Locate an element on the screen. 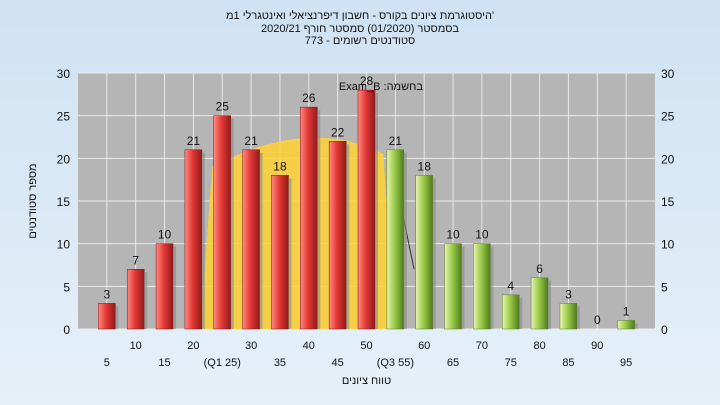  chart-annotation: Exam_B :בחשמה is located at coordinates (381, 87).